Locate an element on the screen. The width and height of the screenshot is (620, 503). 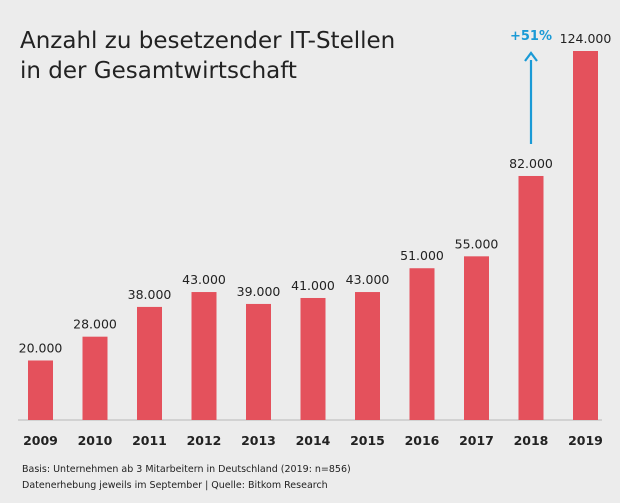
x-tick-label-2018: 2018 is located at coordinates (531, 440).